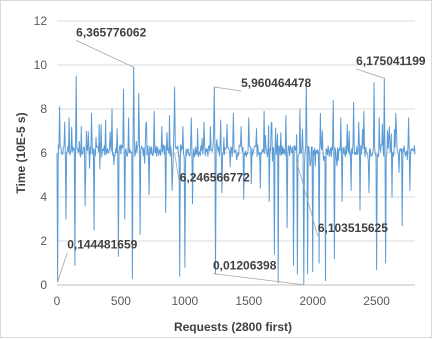 This screenshot has width=434, height=340. Describe the element at coordinates (111, 32) in the screenshot. I see `annotation-label-1: 6,365776062` at that location.